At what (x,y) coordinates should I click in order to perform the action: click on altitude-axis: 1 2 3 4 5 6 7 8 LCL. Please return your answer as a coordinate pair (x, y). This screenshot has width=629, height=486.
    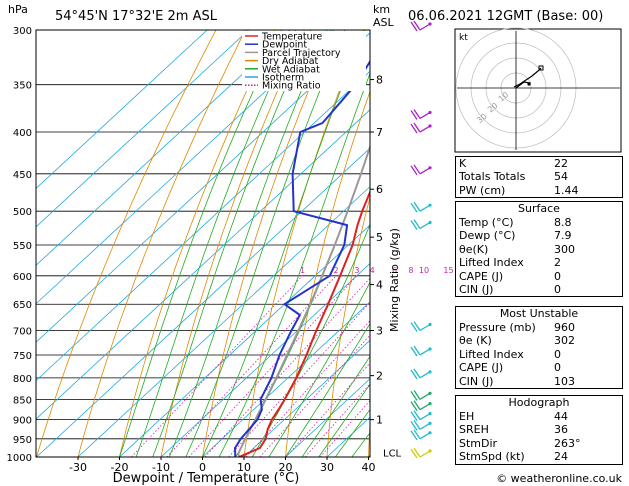
    Looking at the image, I should click on (386, 266).